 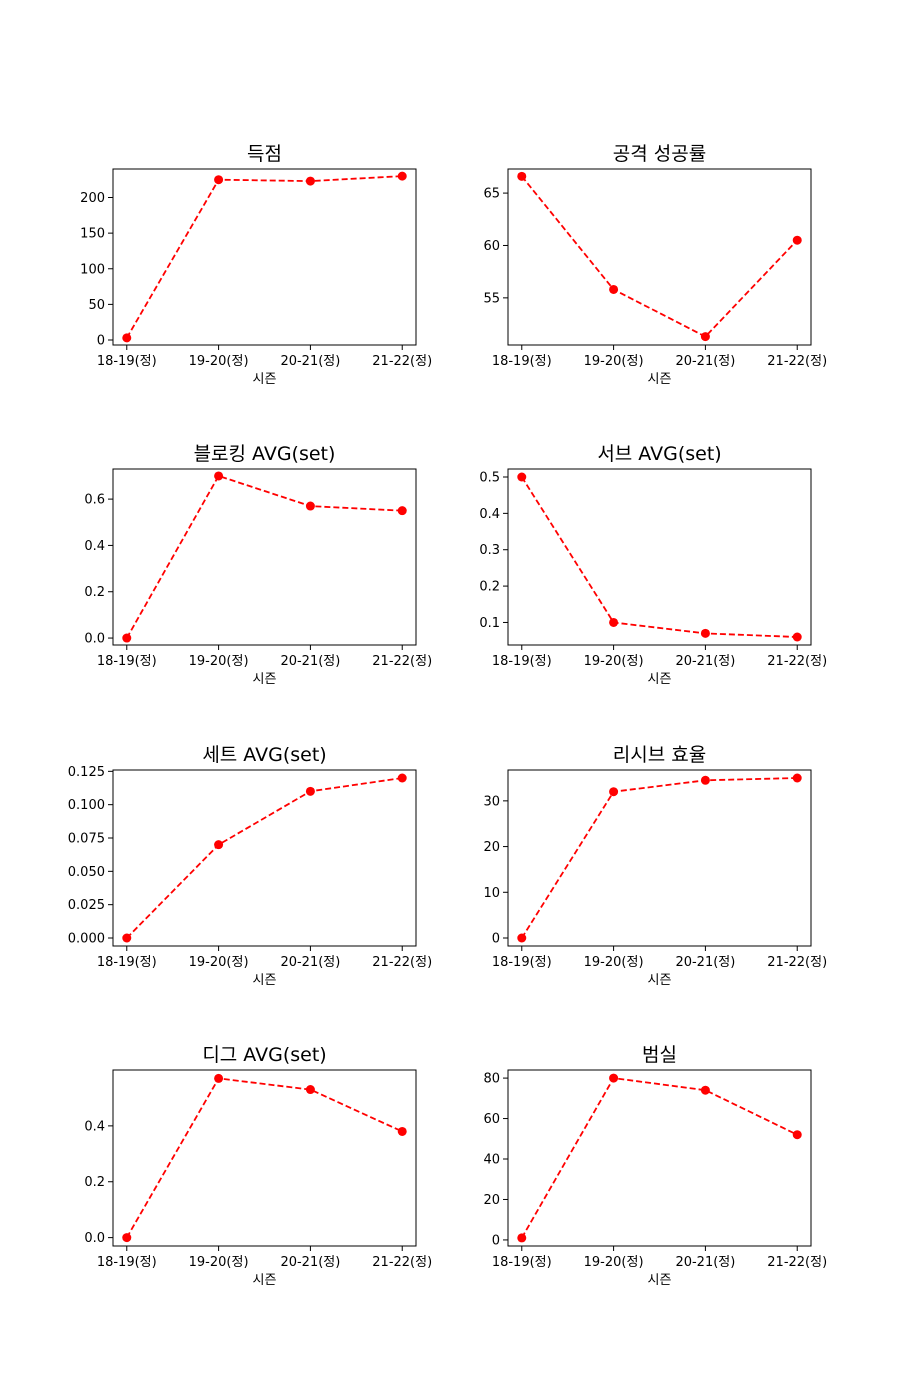 I want to click on chart-4-series-line, so click(x=264, y=858).